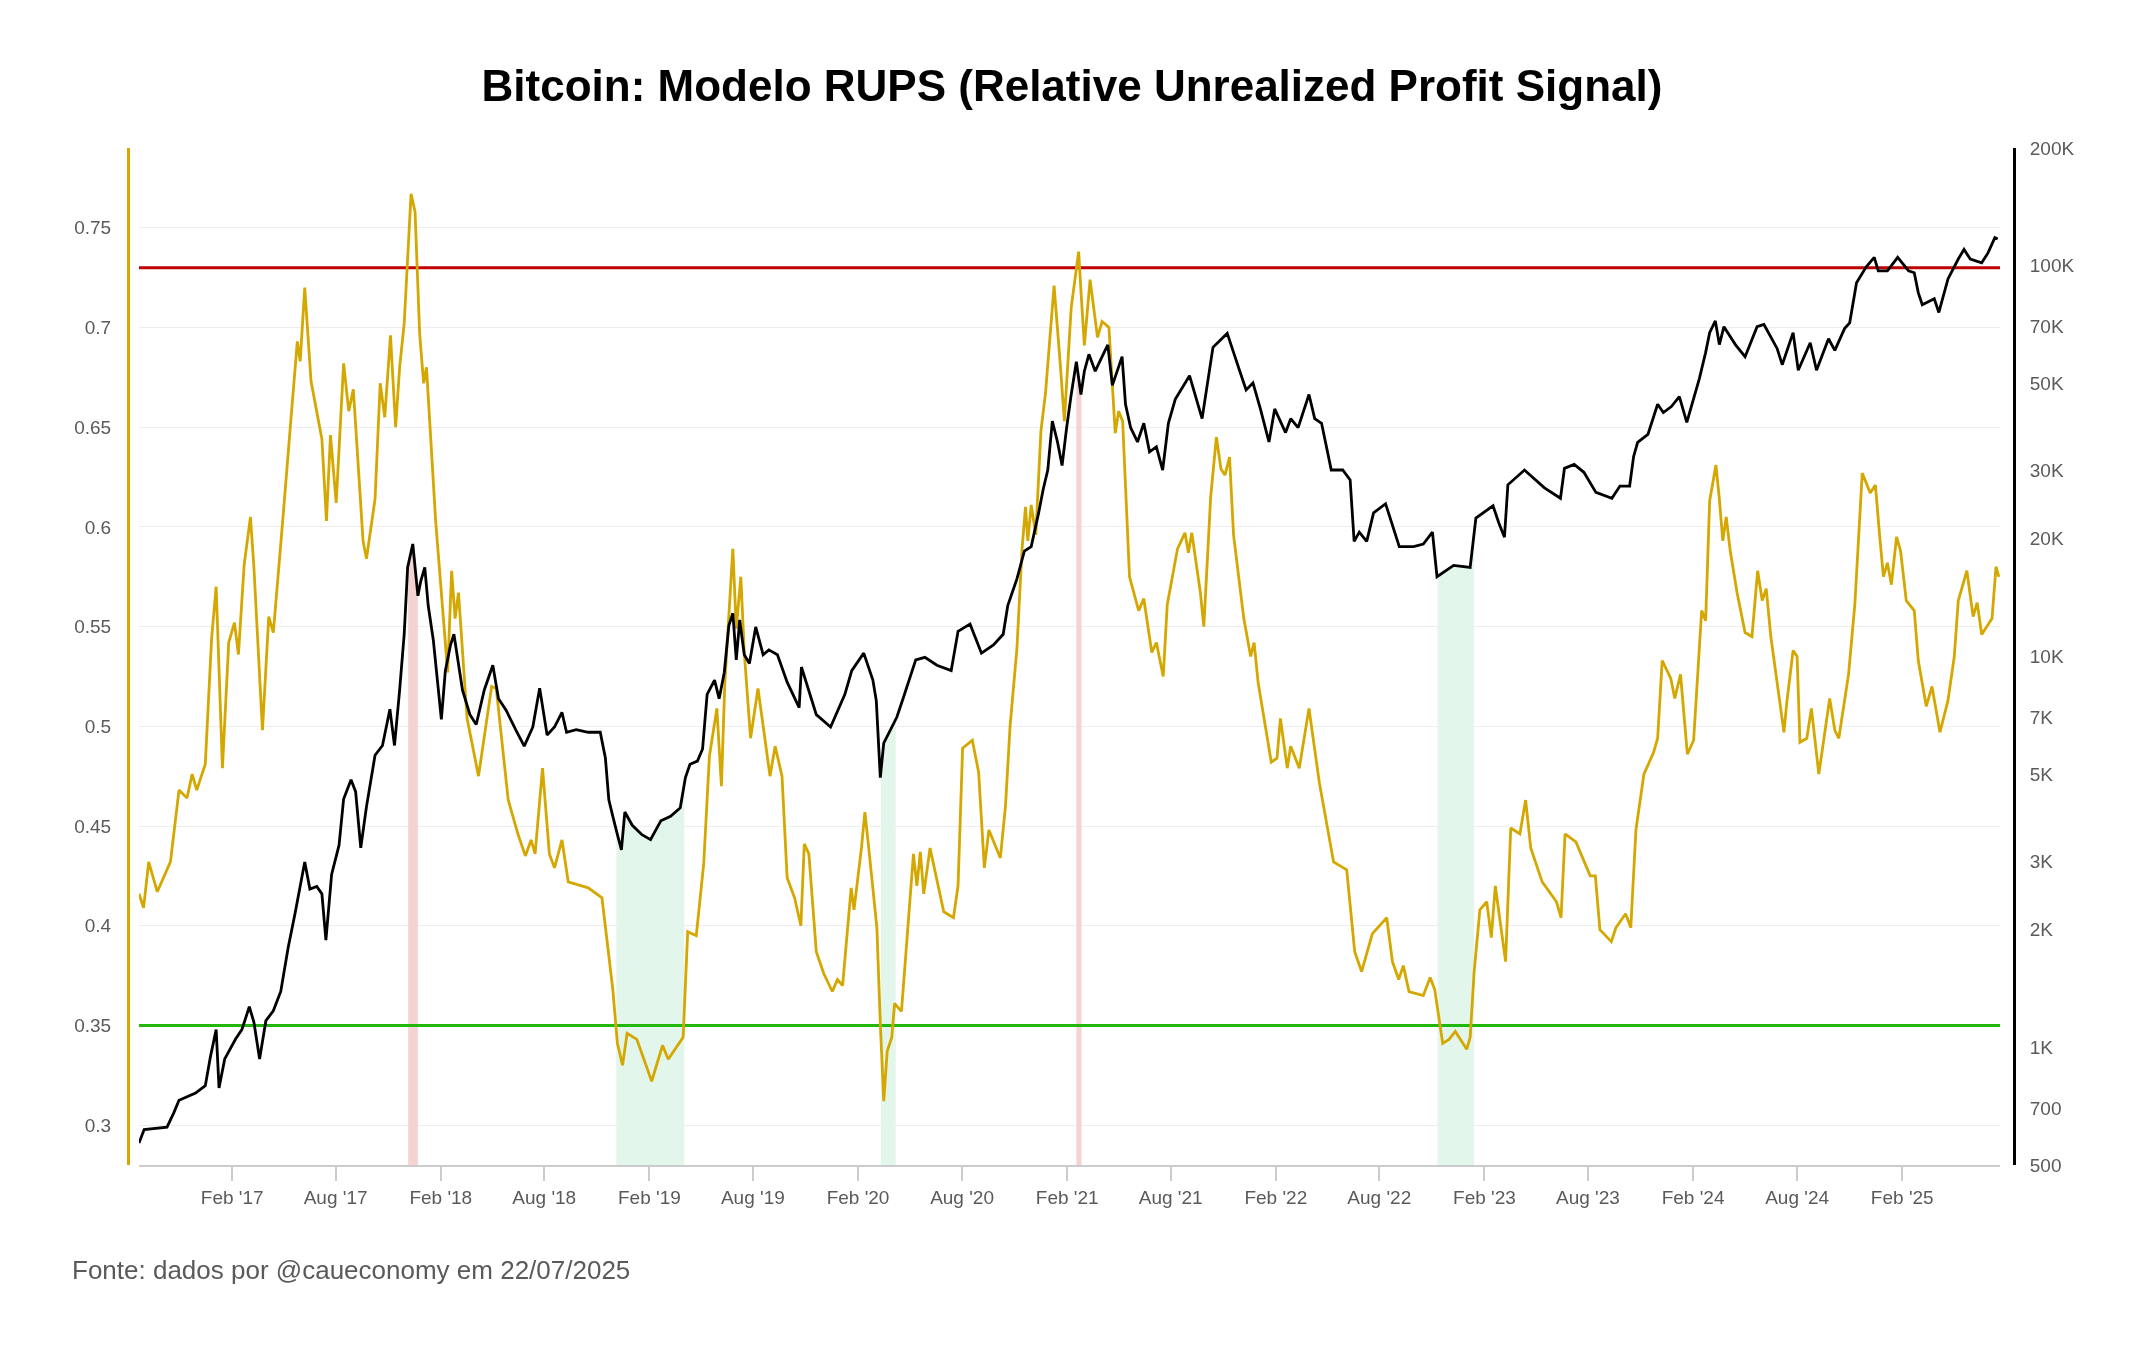  I want to click on x-tick-label: Aug '17, so click(335, 1197).